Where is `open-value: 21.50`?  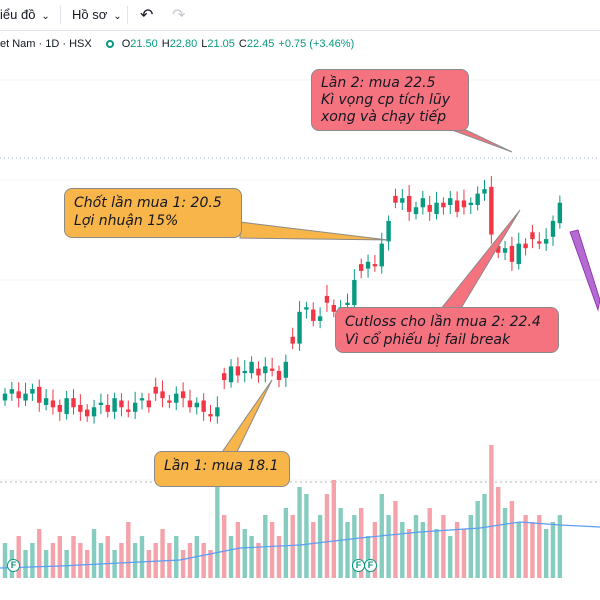 open-value: 21.50 is located at coordinates (144, 44).